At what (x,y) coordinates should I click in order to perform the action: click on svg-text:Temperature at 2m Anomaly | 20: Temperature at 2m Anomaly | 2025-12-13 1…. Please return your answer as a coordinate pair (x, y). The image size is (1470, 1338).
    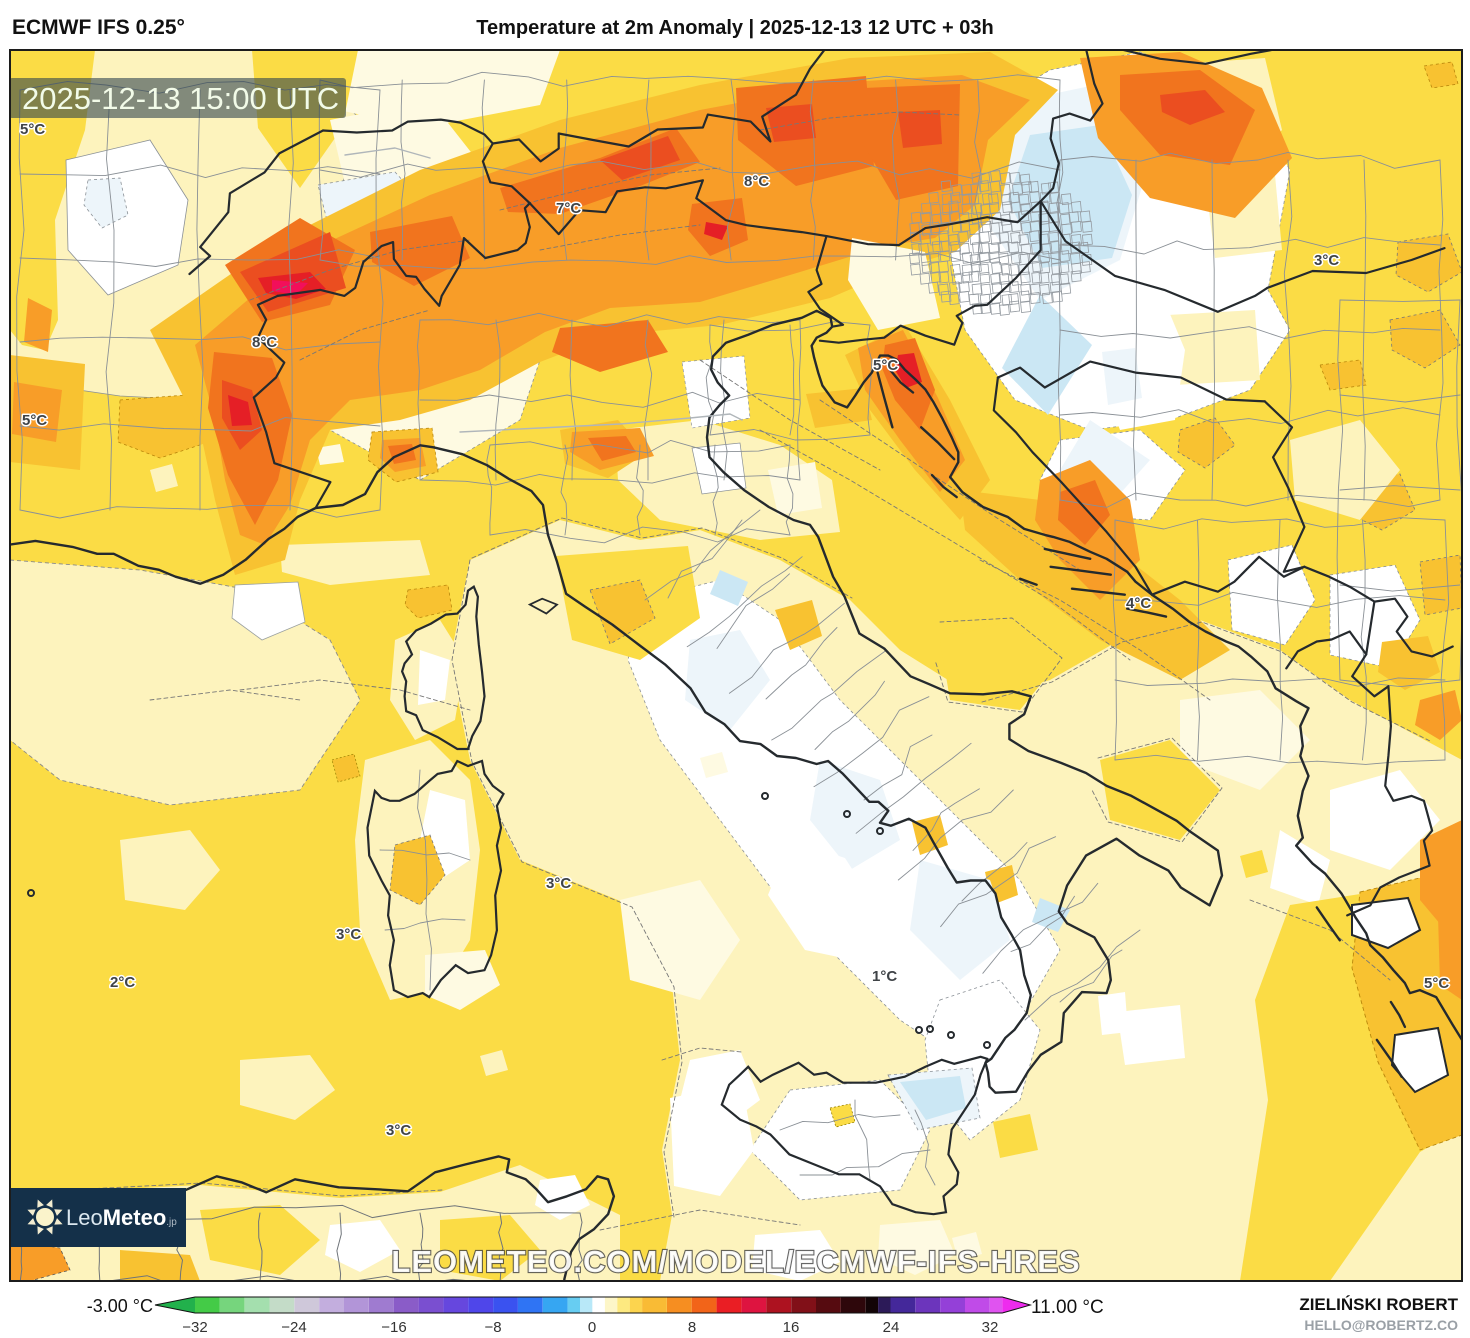
    Looking at the image, I should click on (734, 28).